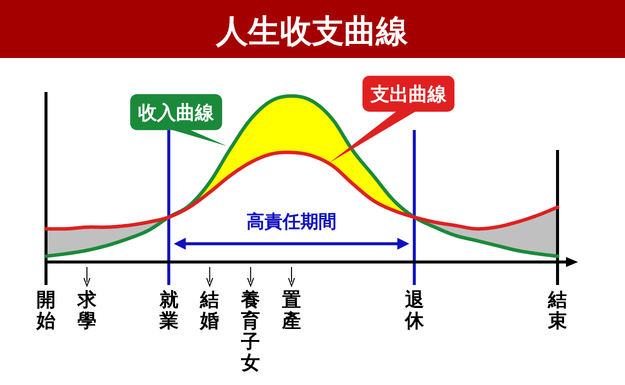  Describe the element at coordinates (168, 310) in the screenshot. I see `x-tick-label: 就業` at that location.